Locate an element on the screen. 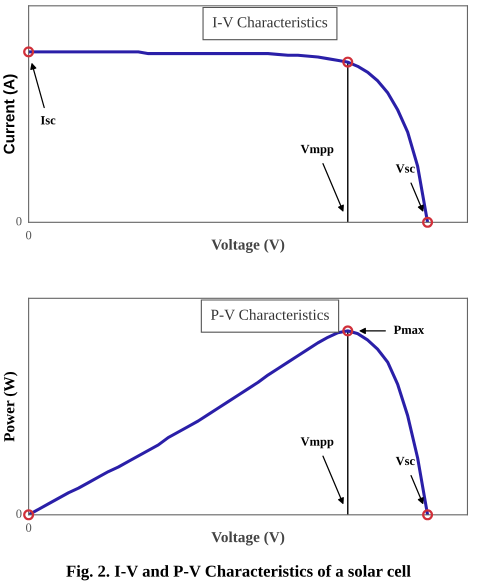 Image resolution: width=477 pixels, height=585 pixels. y-axis-title: Power (W) is located at coordinates (11, 407).